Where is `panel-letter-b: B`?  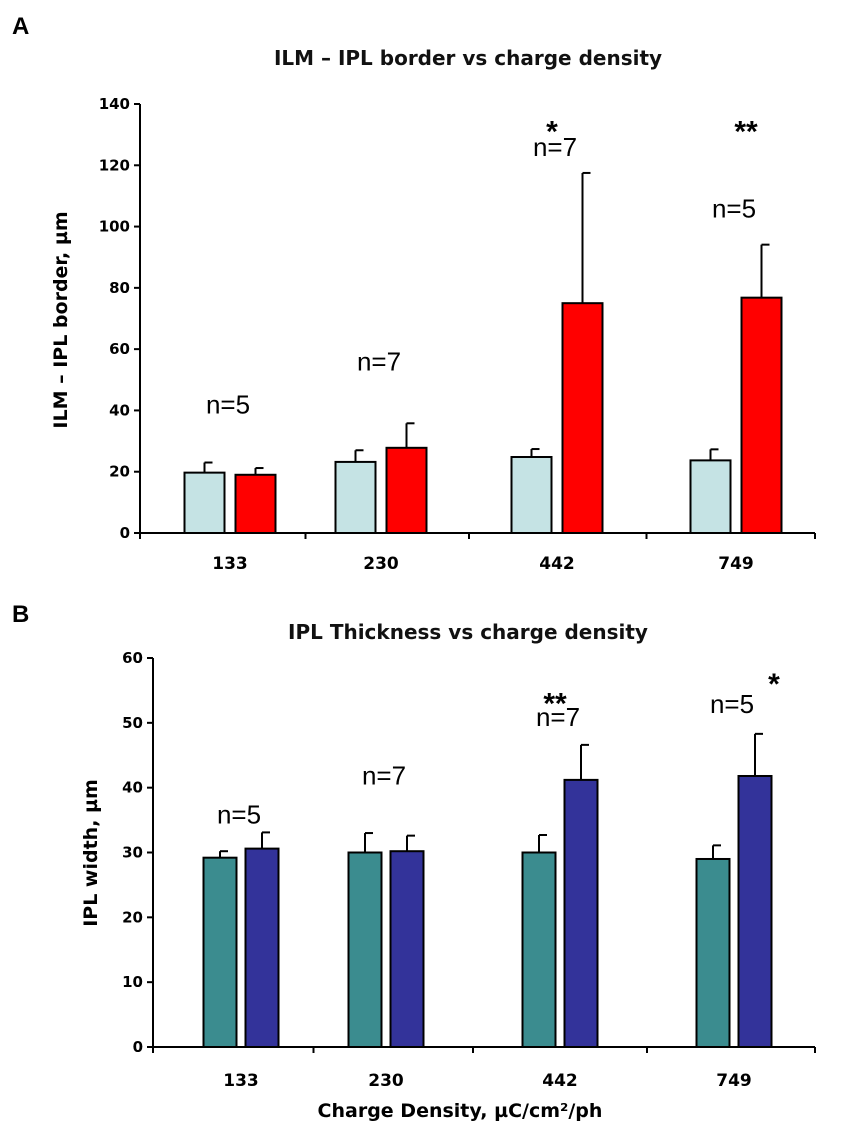 panel-letter-b: B is located at coordinates (20, 614).